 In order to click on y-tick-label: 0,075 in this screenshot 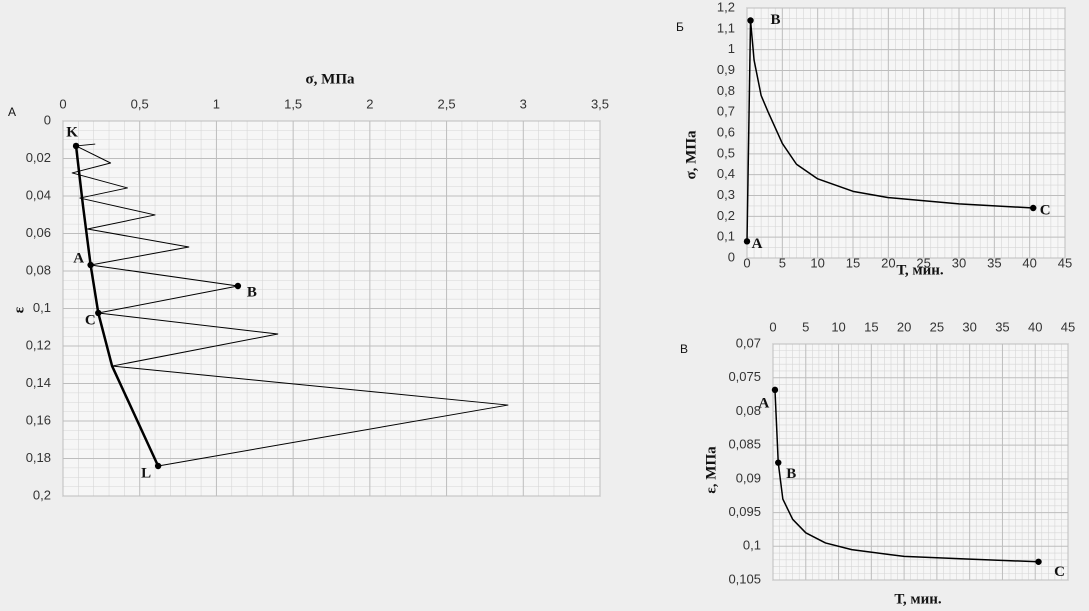, I will do `click(744, 376)`.